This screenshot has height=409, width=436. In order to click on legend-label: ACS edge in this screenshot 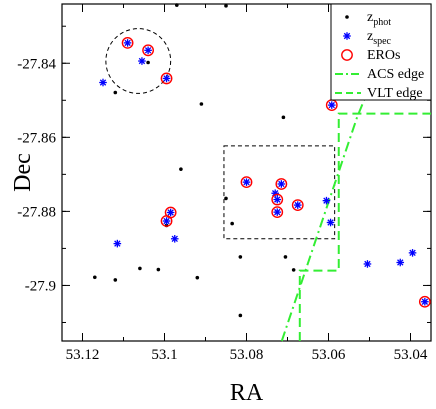, I will do `click(395, 74)`.